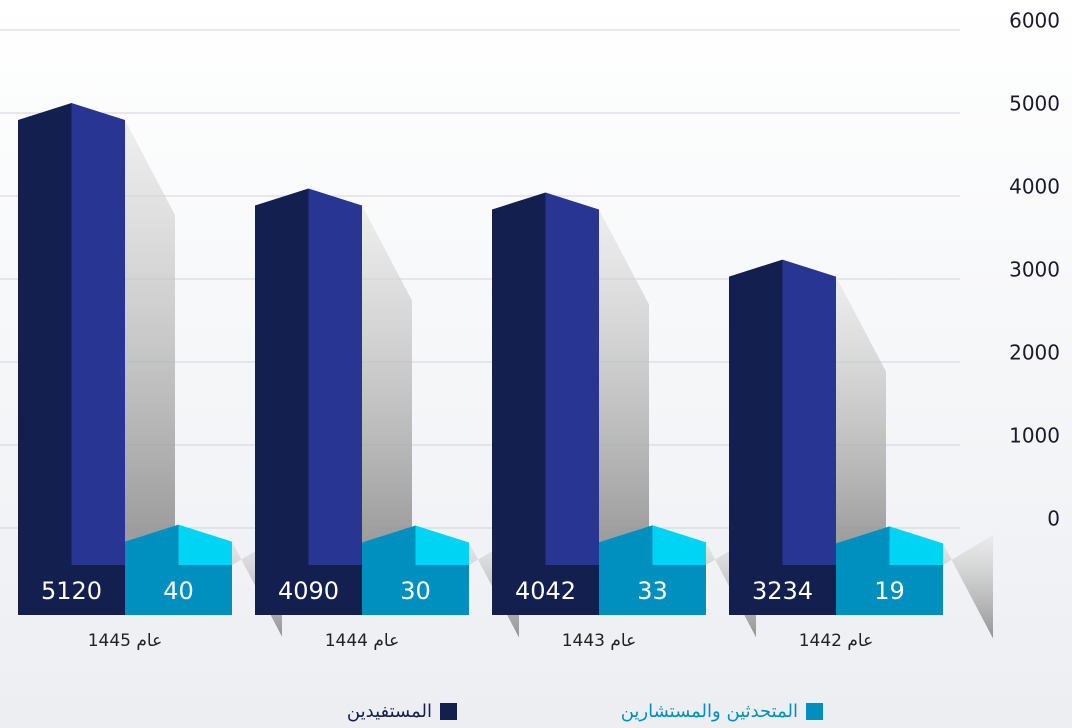 This screenshot has height=728, width=1072. Describe the element at coordinates (709, 711) in the screenshot. I see `legend-label: المتحدثين والمستشارين` at that location.